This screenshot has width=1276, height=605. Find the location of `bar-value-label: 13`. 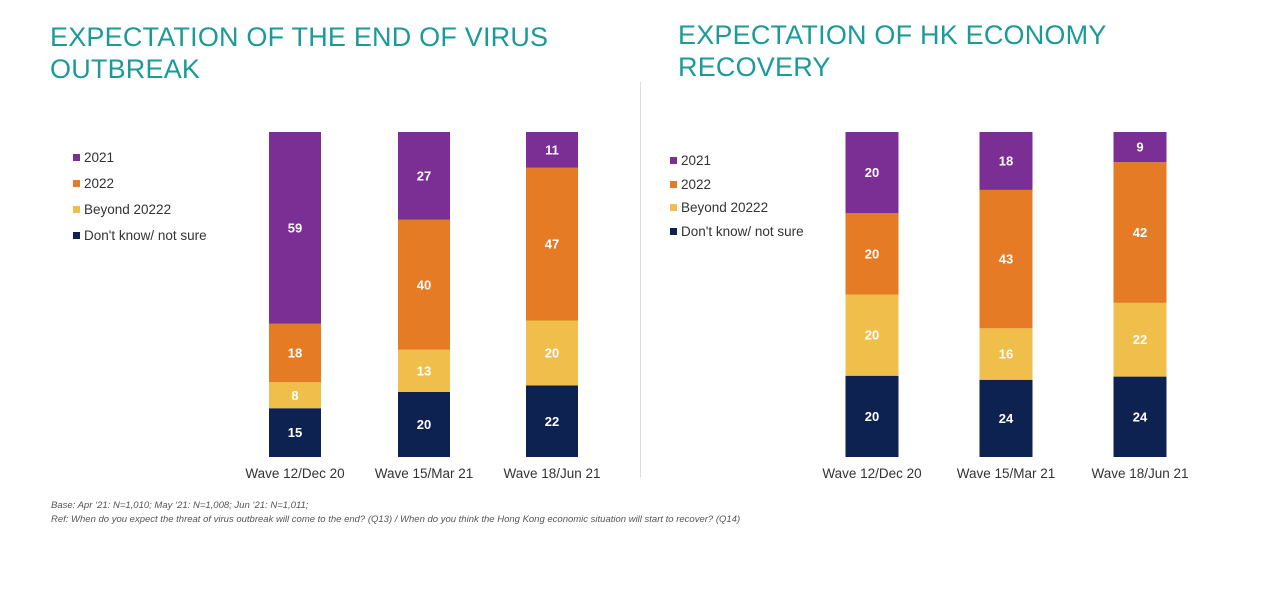

bar-value-label: 13 is located at coordinates (424, 370).